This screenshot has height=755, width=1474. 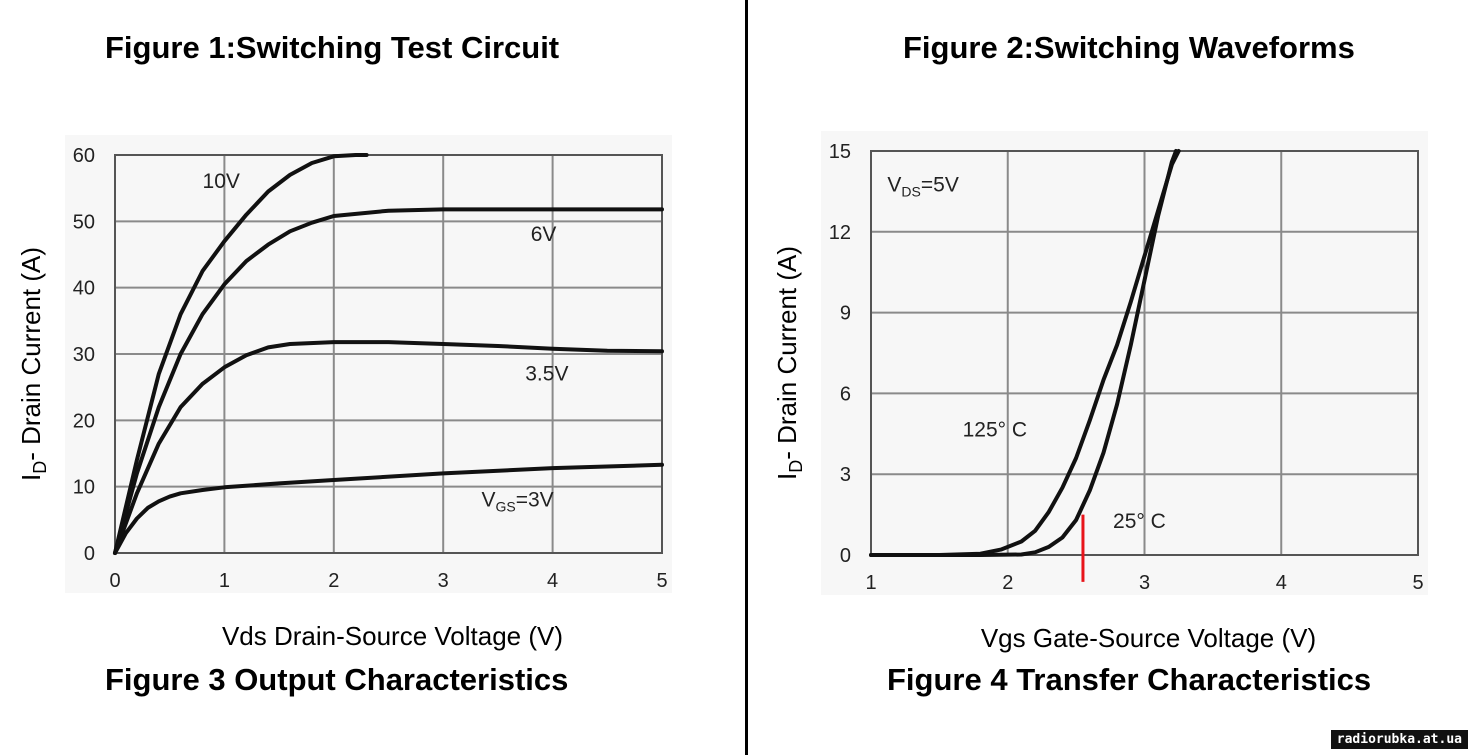 What do you see at coordinates (746, 377) in the screenshot?
I see `panel-divider` at bounding box center [746, 377].